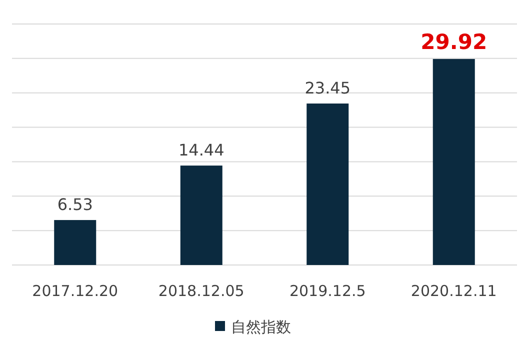  I want to click on x-tick-label: 2017.12.20, so click(75, 291).